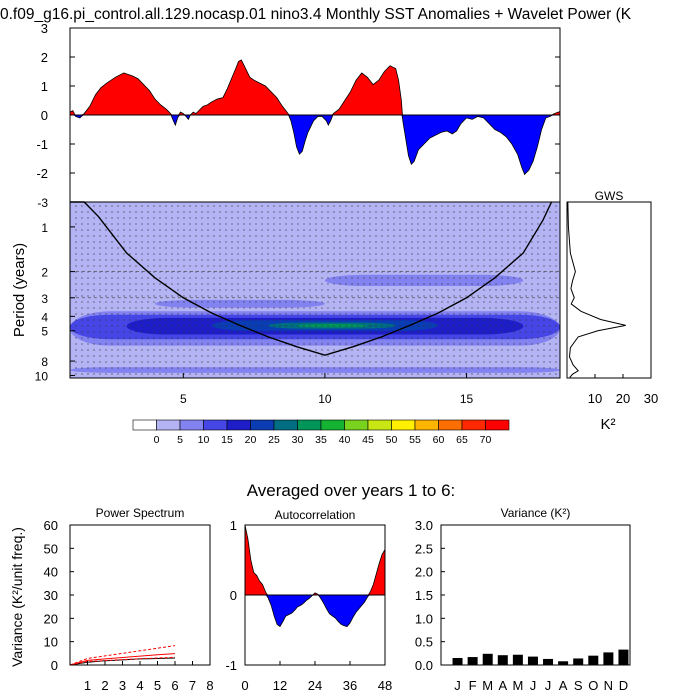 Image resolution: width=700 pixels, height=700 pixels. What do you see at coordinates (315, 370) in the screenshot?
I see `wavelet-power-band` at bounding box center [315, 370].